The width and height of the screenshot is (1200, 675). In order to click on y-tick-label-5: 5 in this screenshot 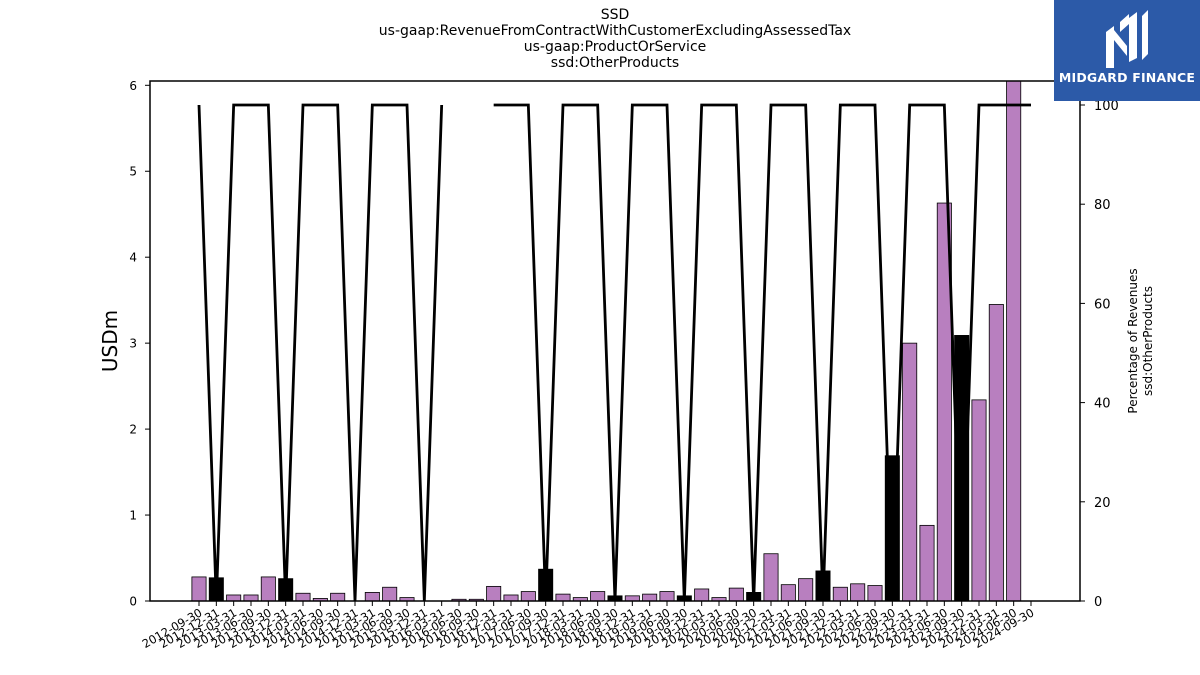, I will do `click(133, 172)`.